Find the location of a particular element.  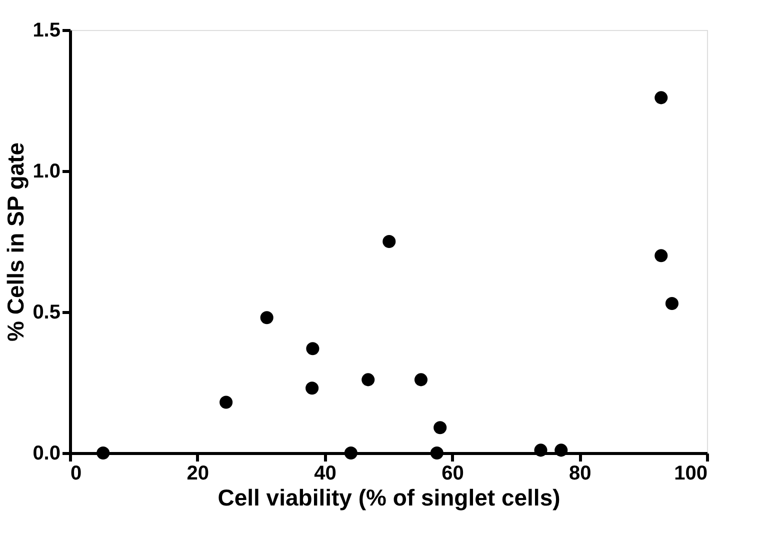

y-tick-label: 1.0 is located at coordinates (46, 171).